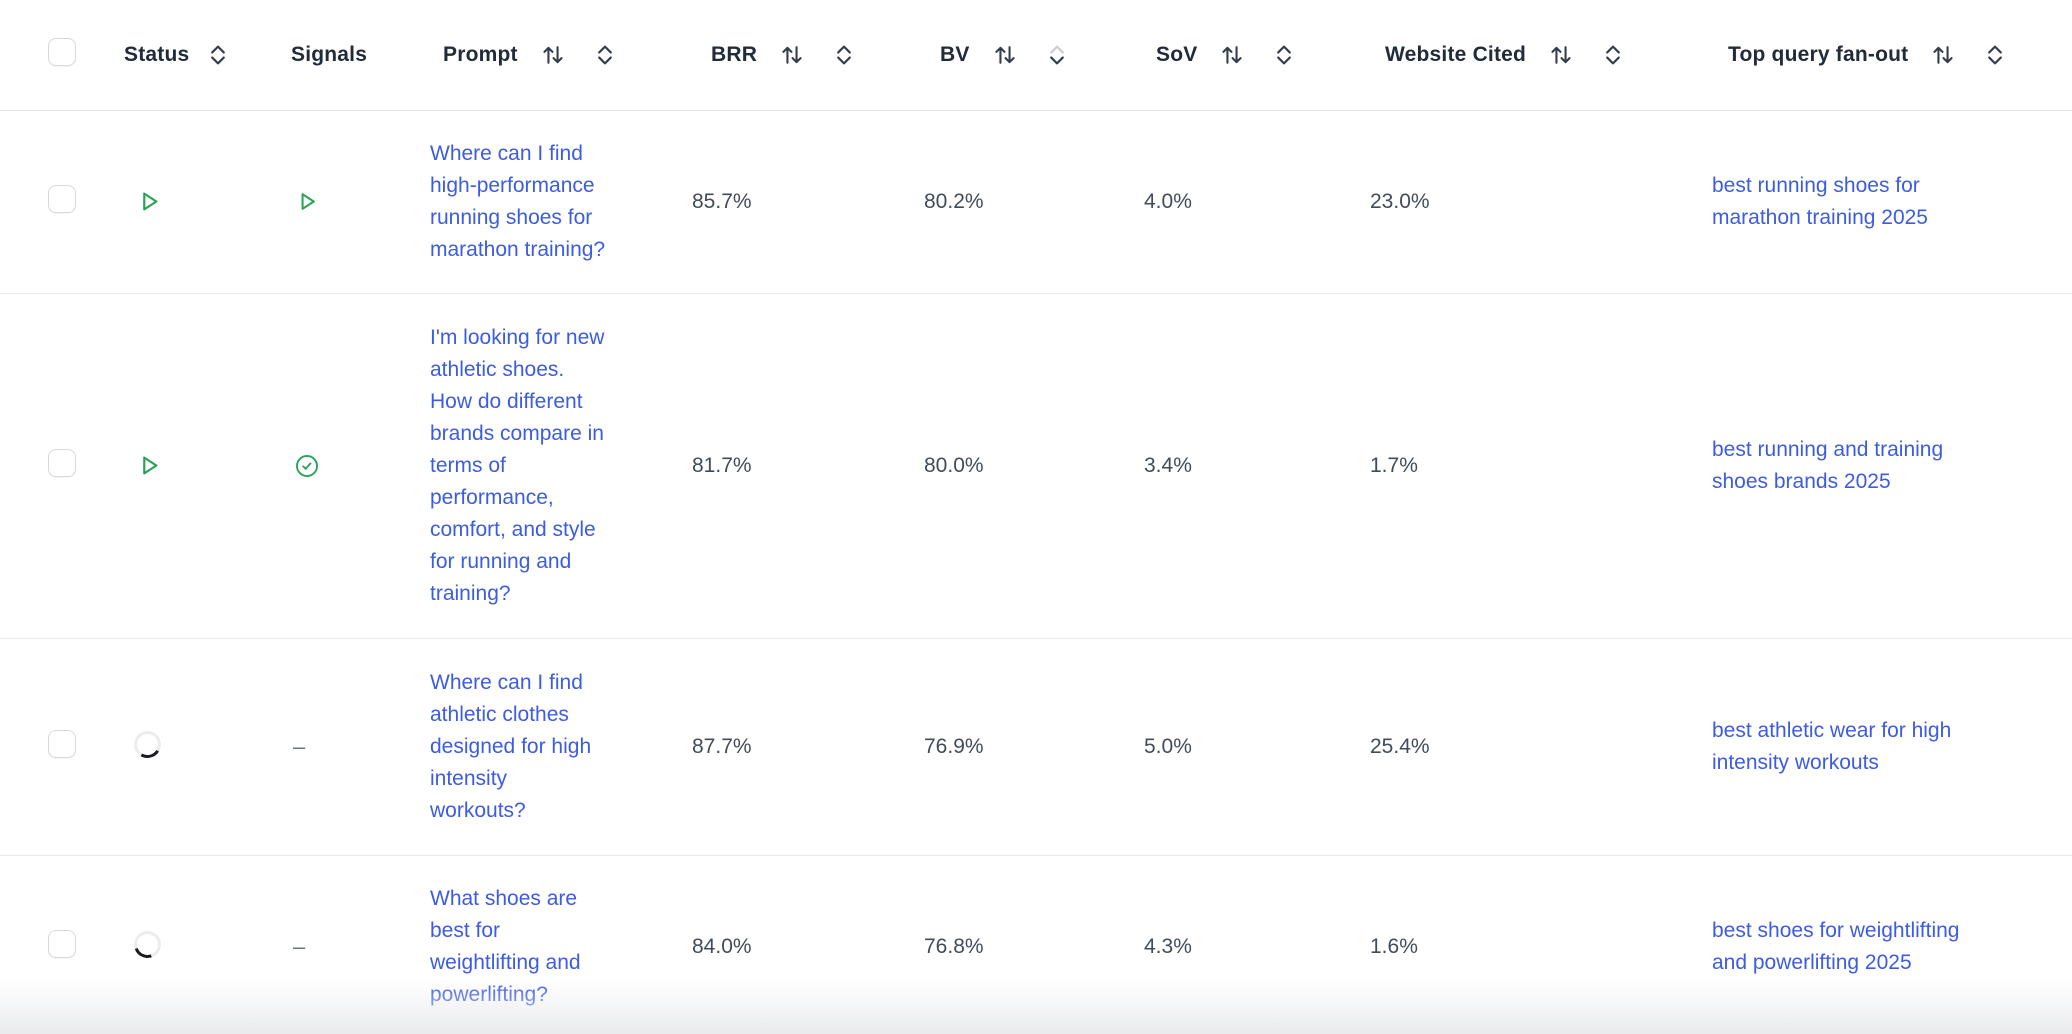  What do you see at coordinates (1177, 54) in the screenshot?
I see `column-header-sov: SoV` at bounding box center [1177, 54].